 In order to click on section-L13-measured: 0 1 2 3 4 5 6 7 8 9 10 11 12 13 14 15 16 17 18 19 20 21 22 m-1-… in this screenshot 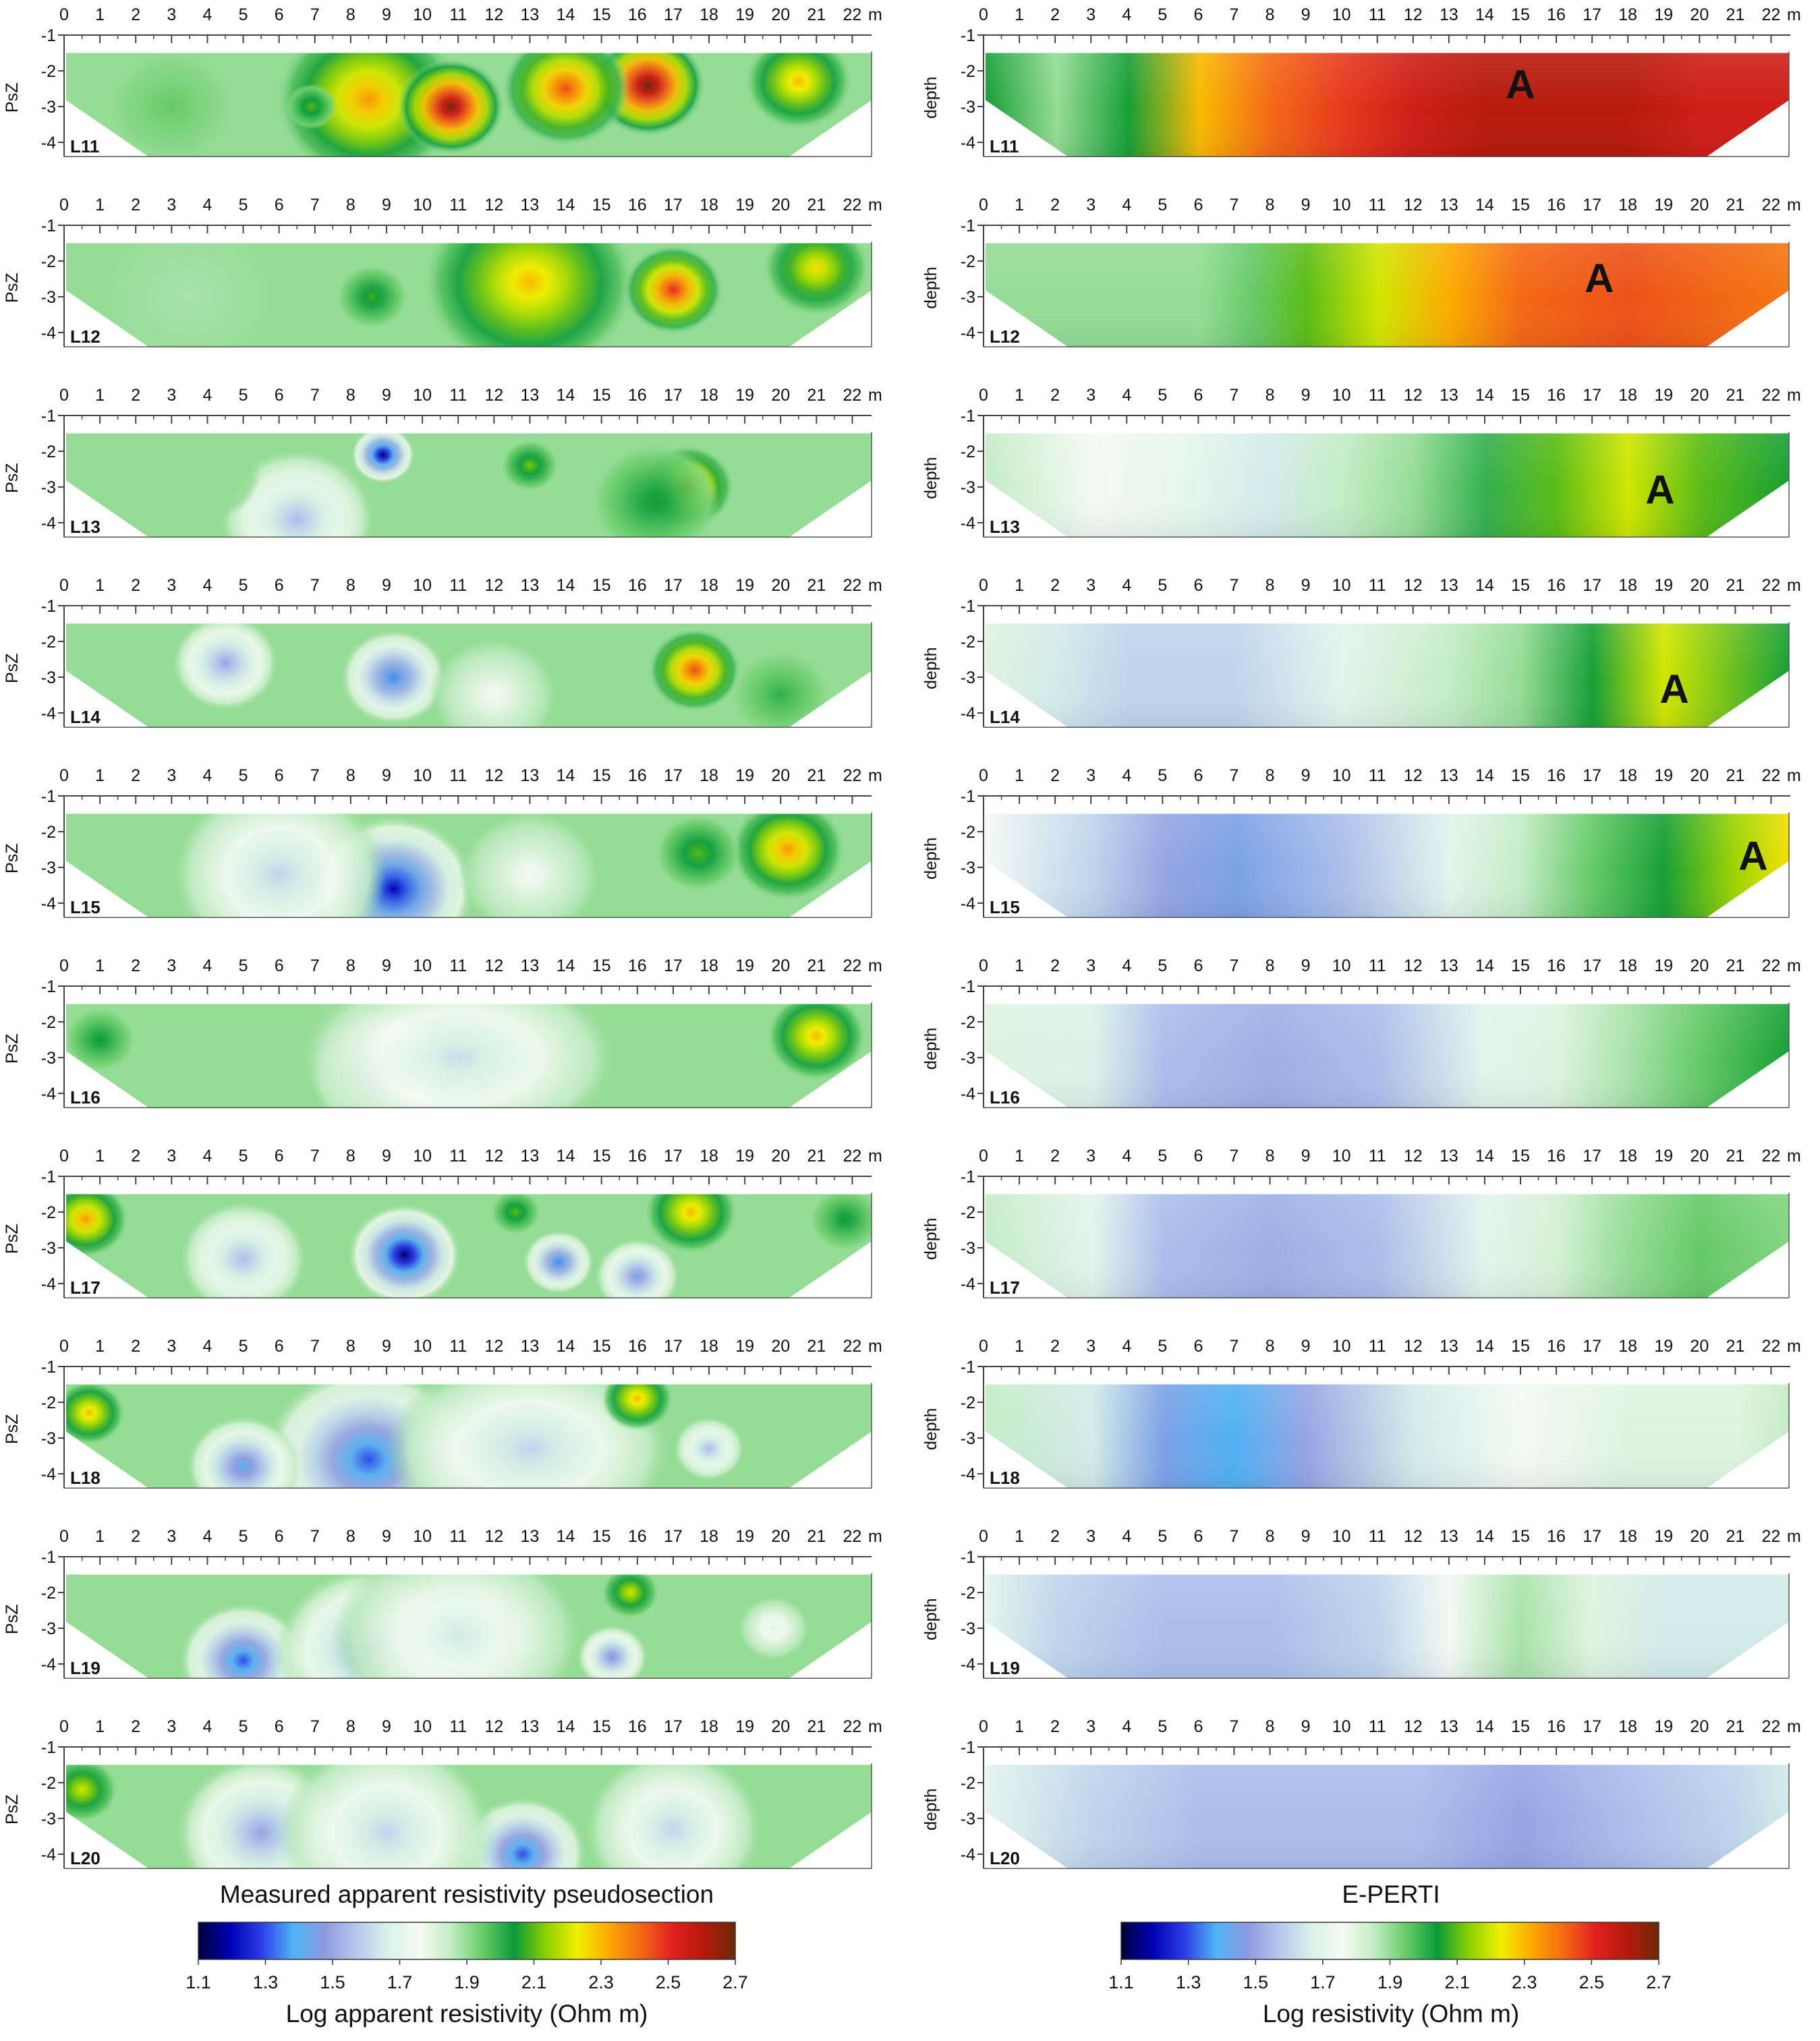, I will do `click(442, 462)`.